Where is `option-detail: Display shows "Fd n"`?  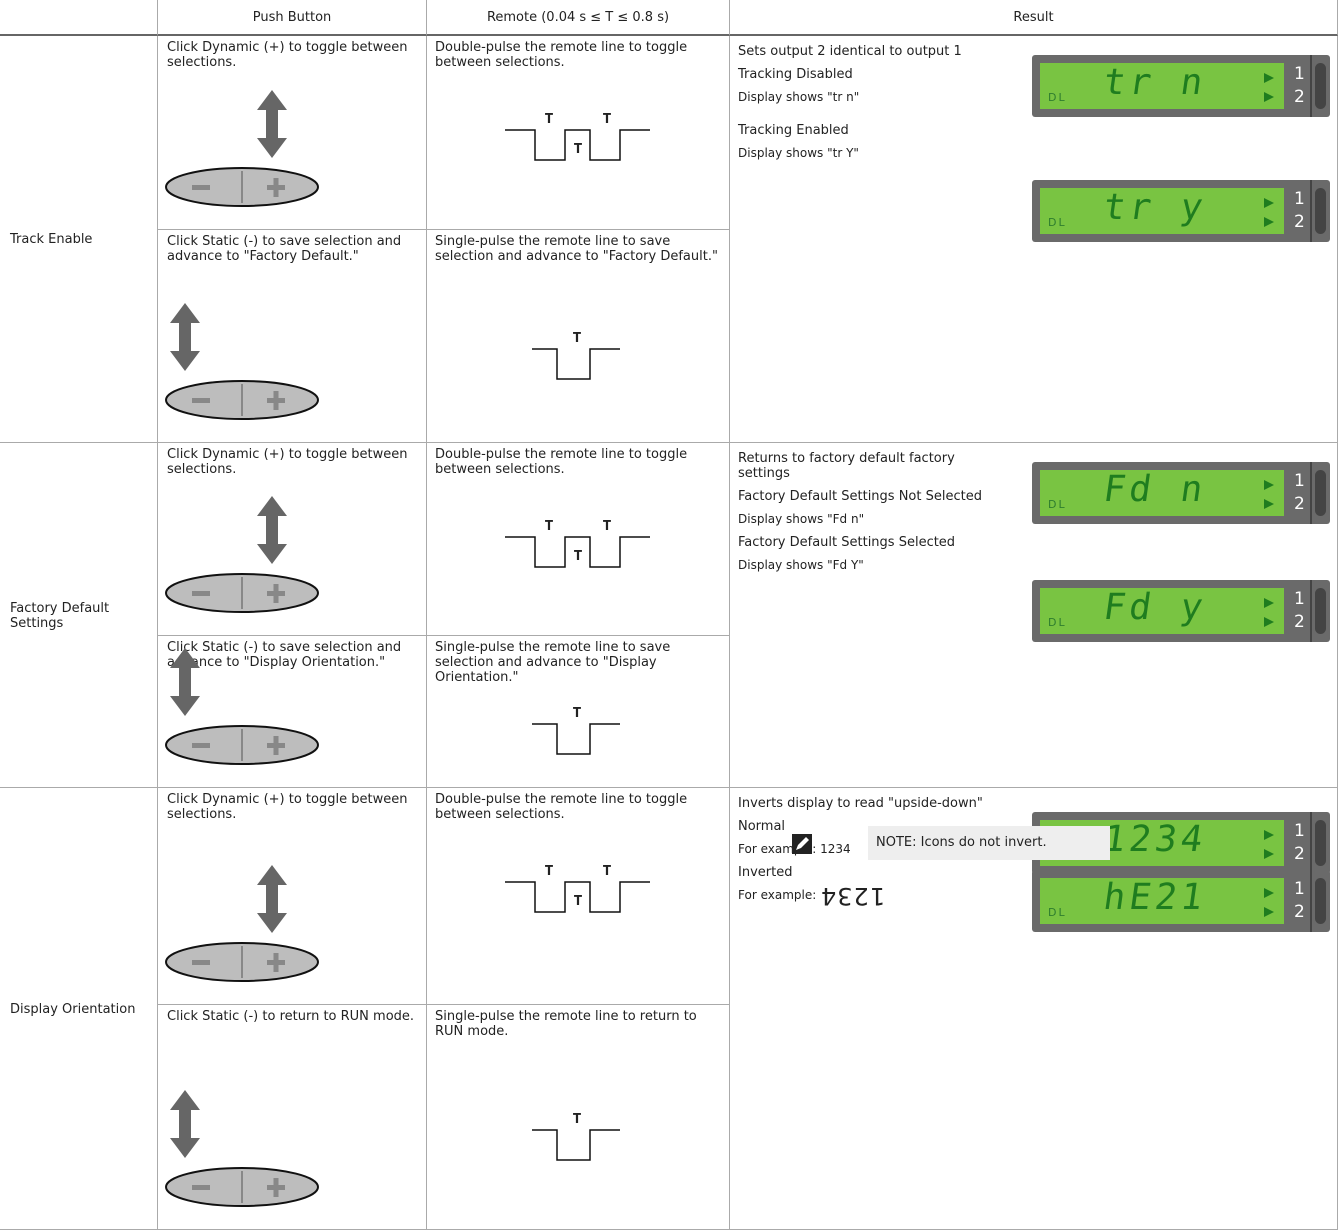 option-detail: Display shows "Fd n" is located at coordinates (863, 519).